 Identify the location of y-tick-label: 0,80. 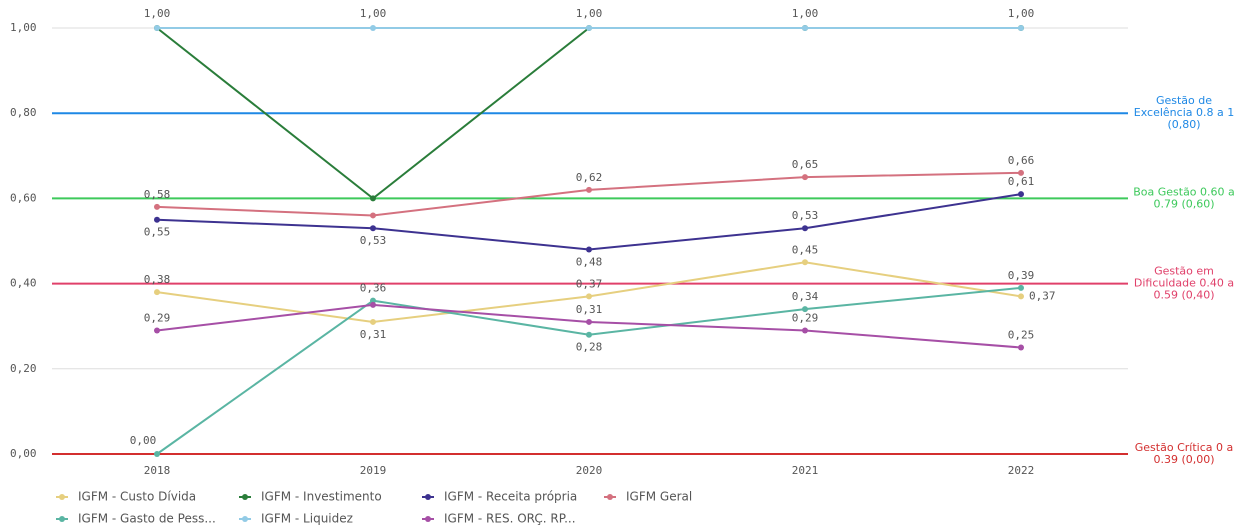
(23, 112).